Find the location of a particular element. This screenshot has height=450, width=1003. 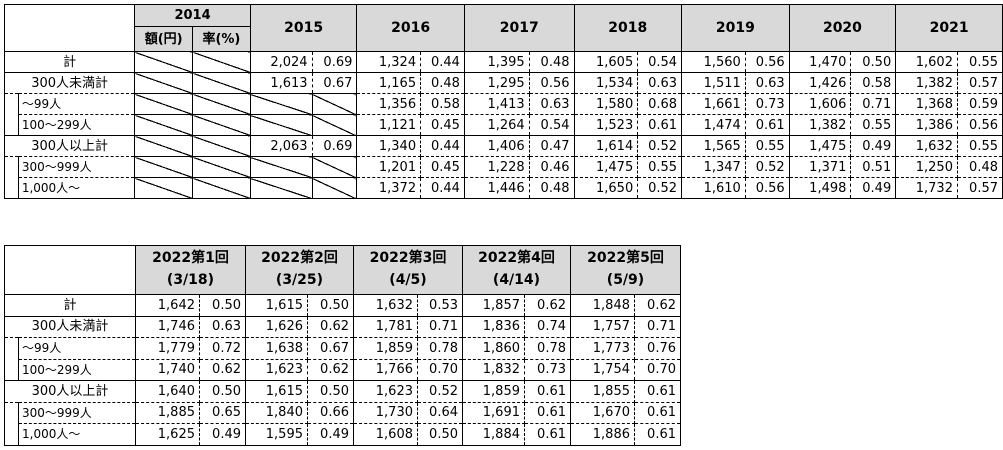

amount-cell: 1,614 is located at coordinates (606, 146).